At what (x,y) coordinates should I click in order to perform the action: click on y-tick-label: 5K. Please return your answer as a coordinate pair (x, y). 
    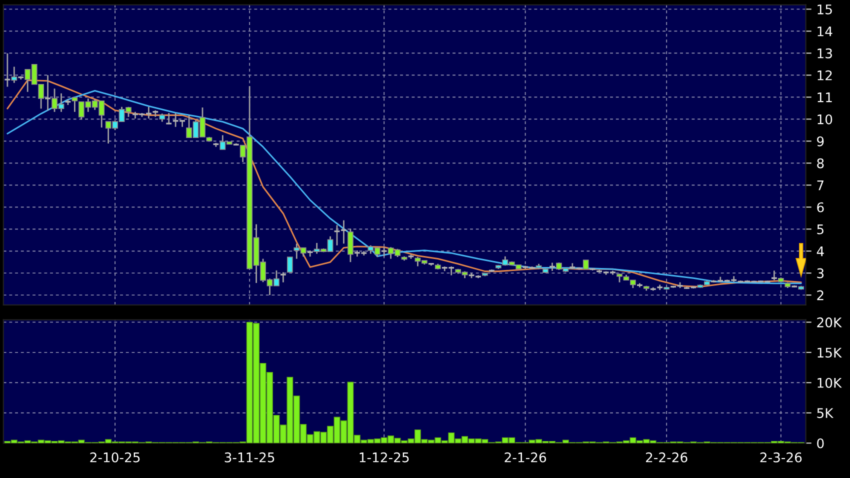
    Looking at the image, I should click on (825, 413).